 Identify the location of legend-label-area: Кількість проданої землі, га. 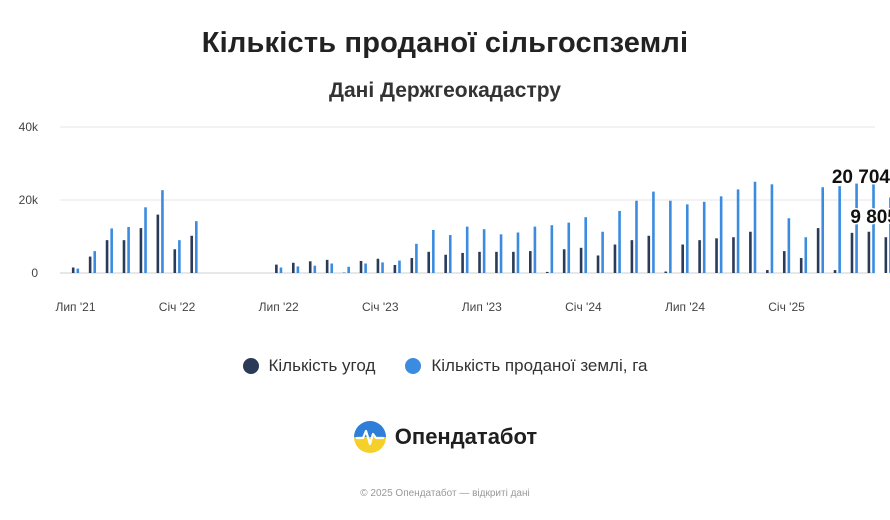
(539, 365).